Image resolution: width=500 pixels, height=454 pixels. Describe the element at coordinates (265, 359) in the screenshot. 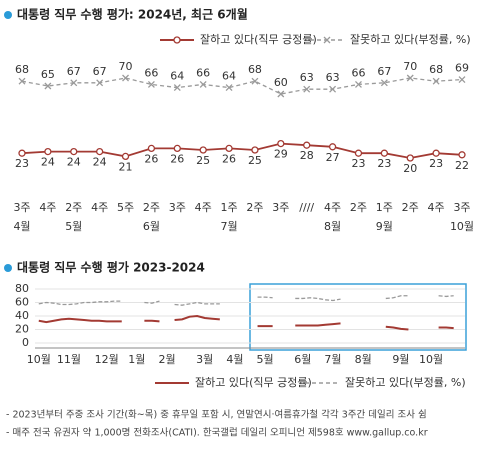

I see `x-tick-label: 5월` at that location.